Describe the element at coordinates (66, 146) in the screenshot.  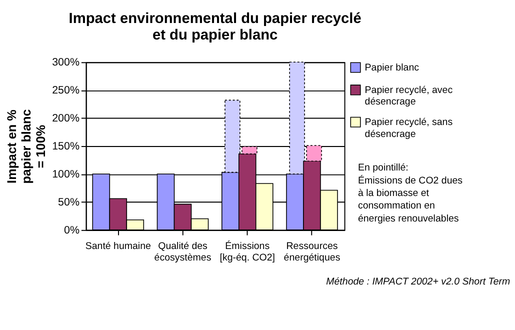
I see `y-tick-label: 150%` at that location.